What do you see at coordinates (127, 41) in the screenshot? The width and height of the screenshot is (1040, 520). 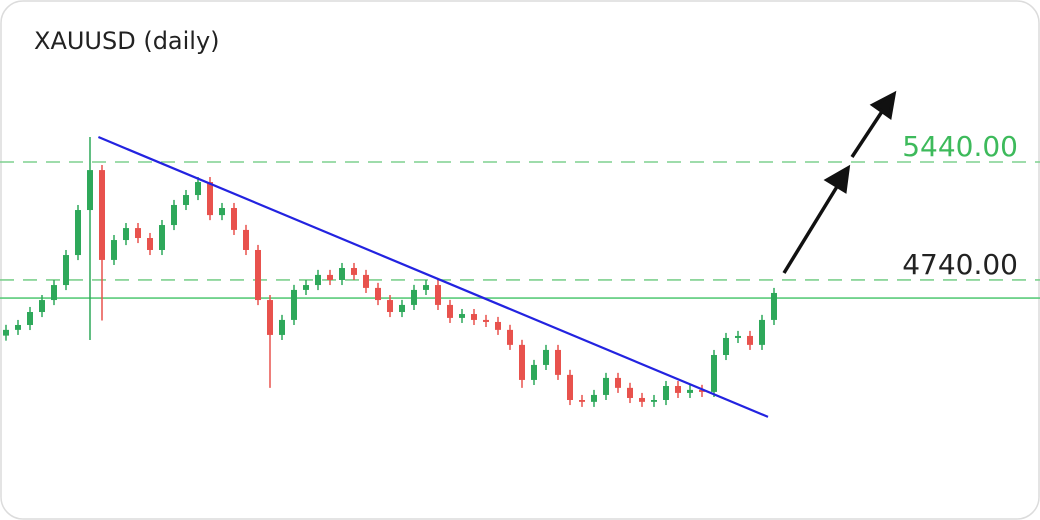 I see `chart-title: XAUUSD (daily)` at bounding box center [127, 41].